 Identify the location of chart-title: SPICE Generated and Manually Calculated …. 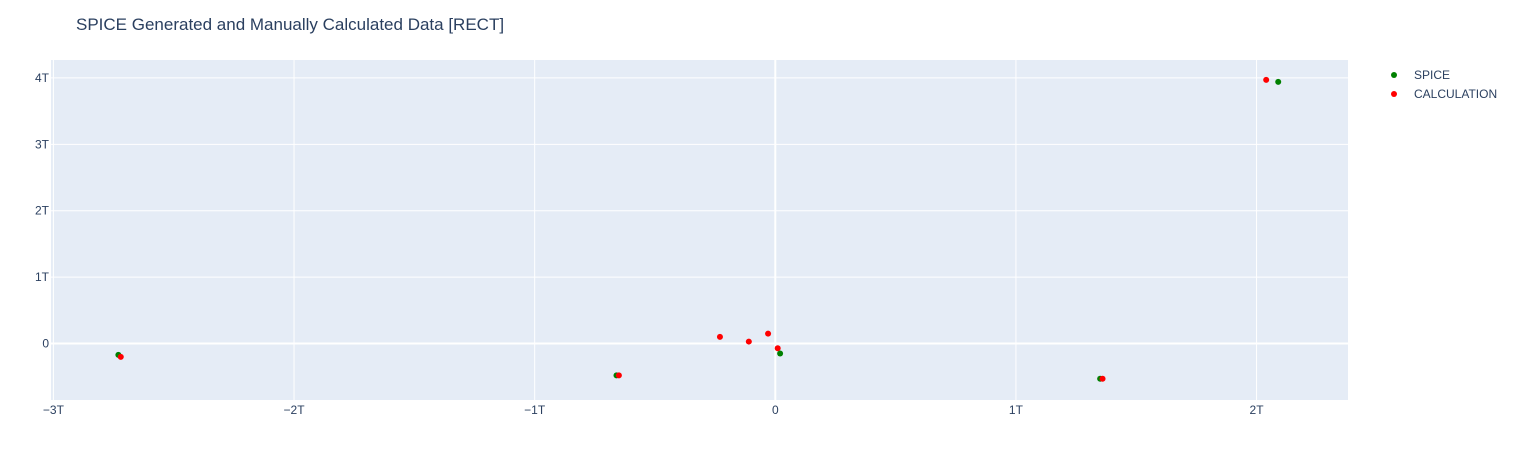
(290, 24).